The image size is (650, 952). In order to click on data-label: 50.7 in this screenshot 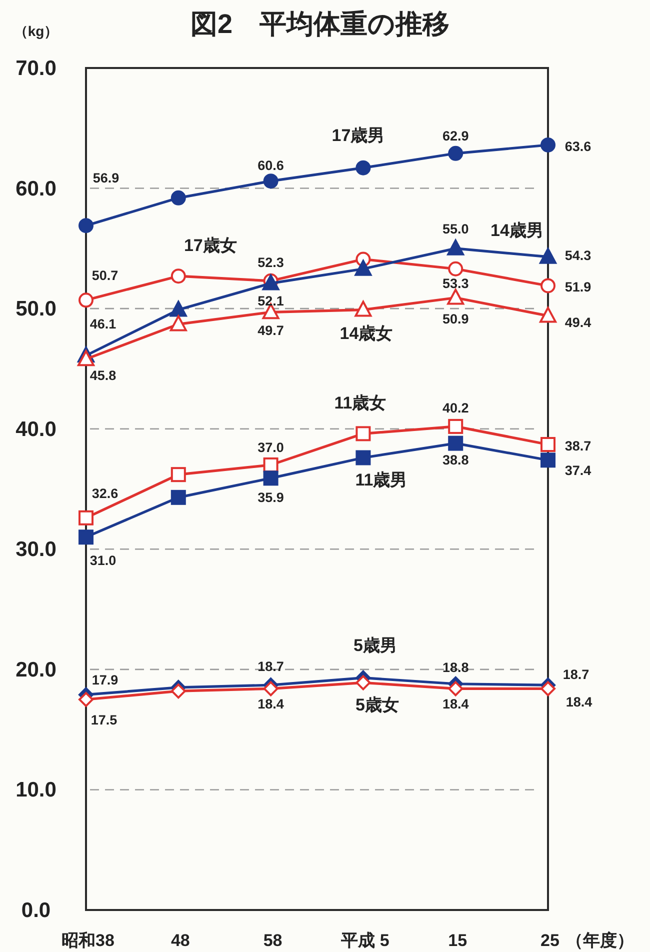, I will do `click(105, 275)`.